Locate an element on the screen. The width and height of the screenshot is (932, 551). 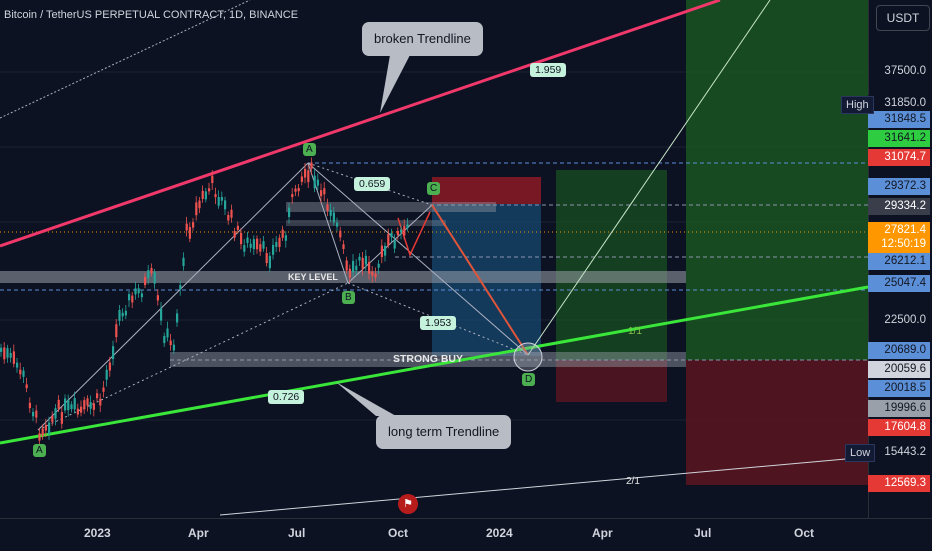
long-term-trendline-callout: long term Trendline is located at coordinates (444, 432).